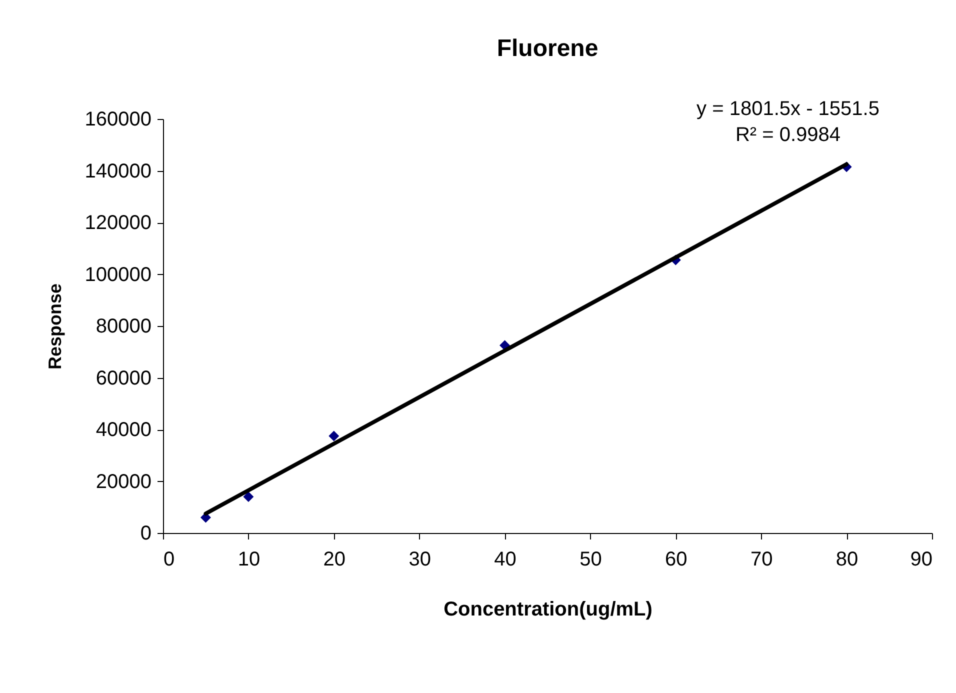 Image resolution: width=956 pixels, height=693 pixels. What do you see at coordinates (124, 327) in the screenshot?
I see `y-tick-label: 80000` at bounding box center [124, 327].